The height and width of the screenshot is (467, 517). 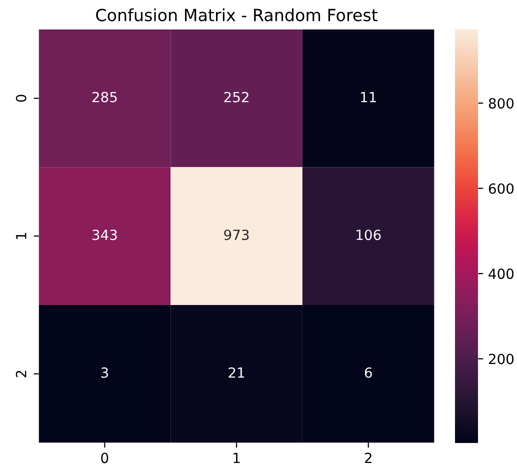 What do you see at coordinates (236, 97) in the screenshot?
I see `data-label: 252` at bounding box center [236, 97].